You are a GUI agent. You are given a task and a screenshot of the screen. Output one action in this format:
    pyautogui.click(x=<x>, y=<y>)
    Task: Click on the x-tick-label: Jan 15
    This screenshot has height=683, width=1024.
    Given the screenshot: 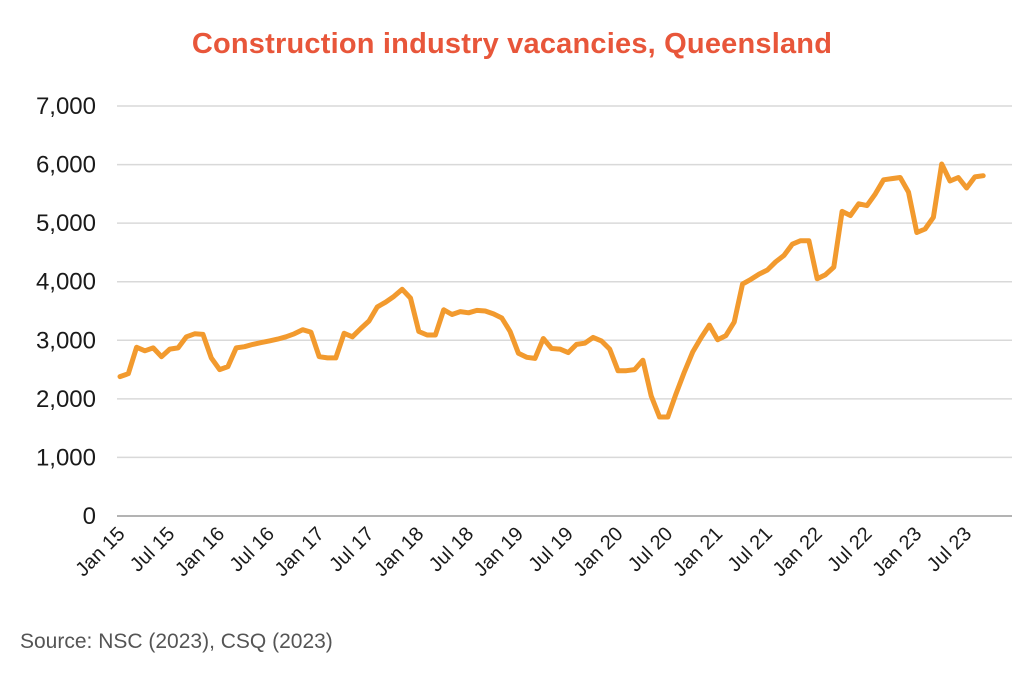 What is the action you would take?
    pyautogui.click(x=101, y=552)
    